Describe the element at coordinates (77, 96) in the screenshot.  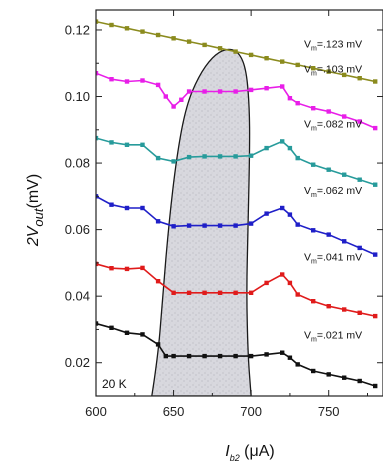
I see `y-tick-label: 0.10` at that location.